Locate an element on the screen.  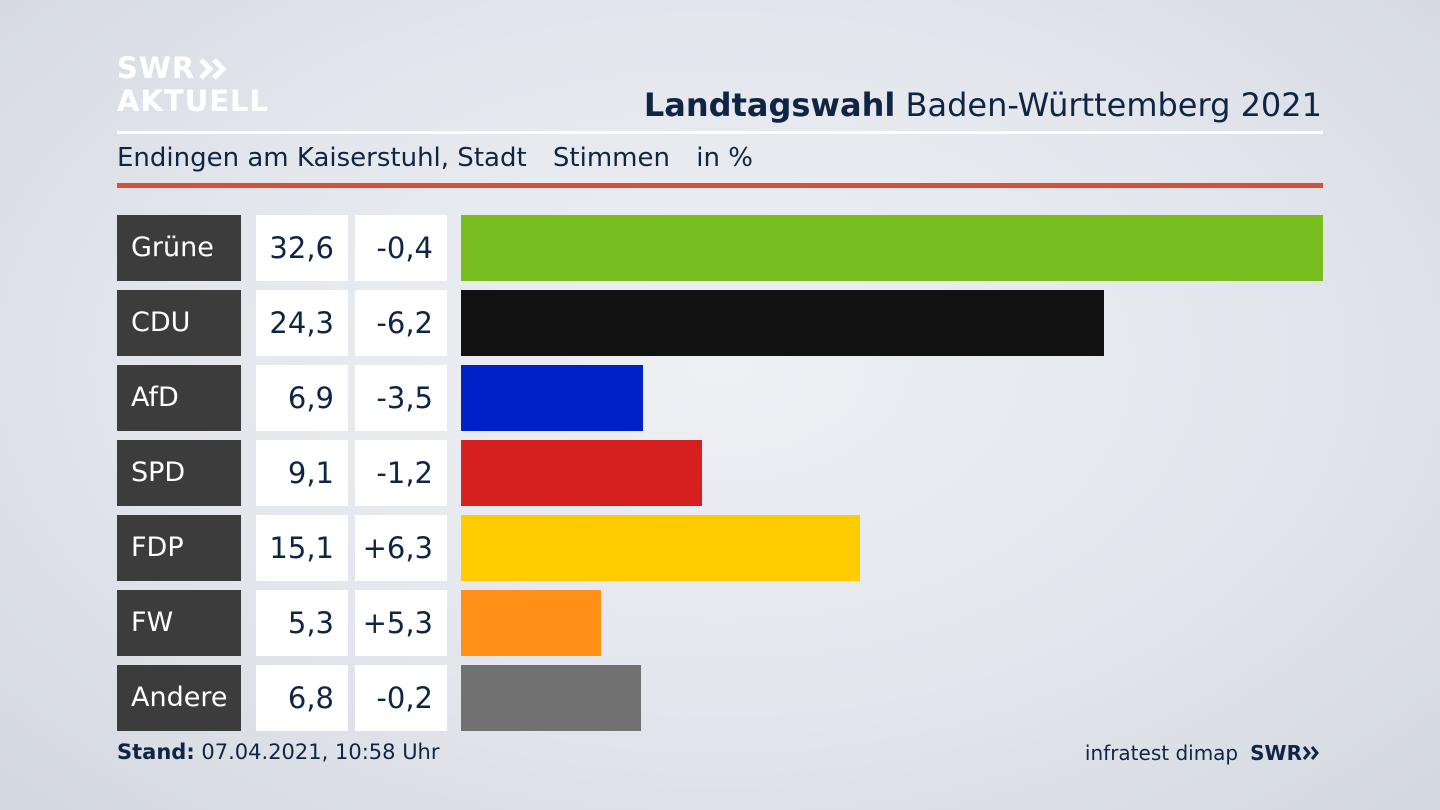
change-value: -6,2 is located at coordinates (401, 323).